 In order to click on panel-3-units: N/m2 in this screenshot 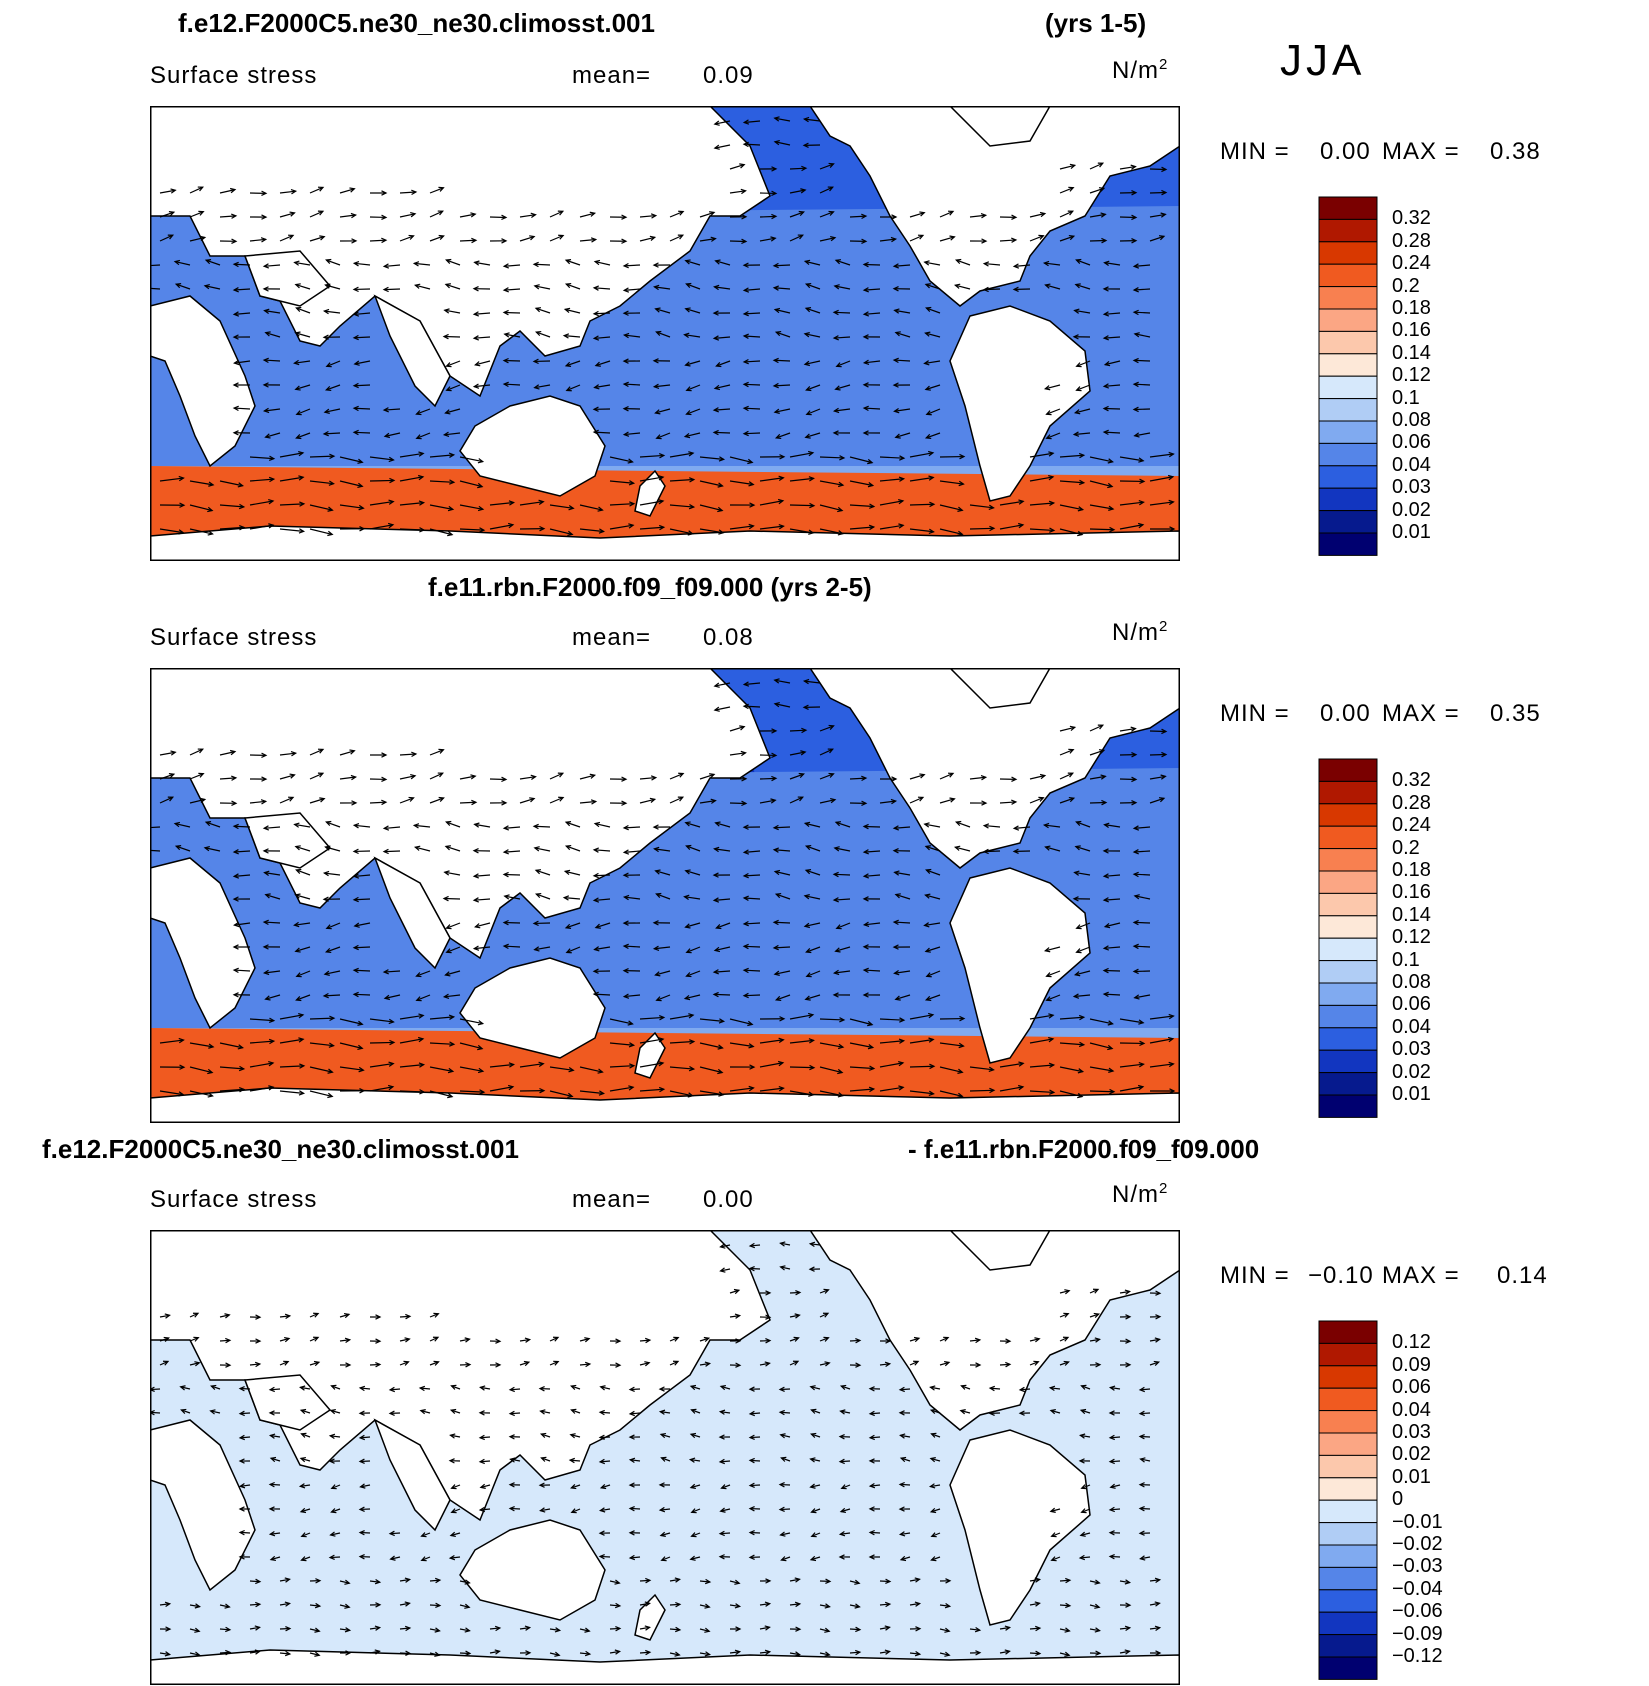, I will do `click(1140, 1194)`.